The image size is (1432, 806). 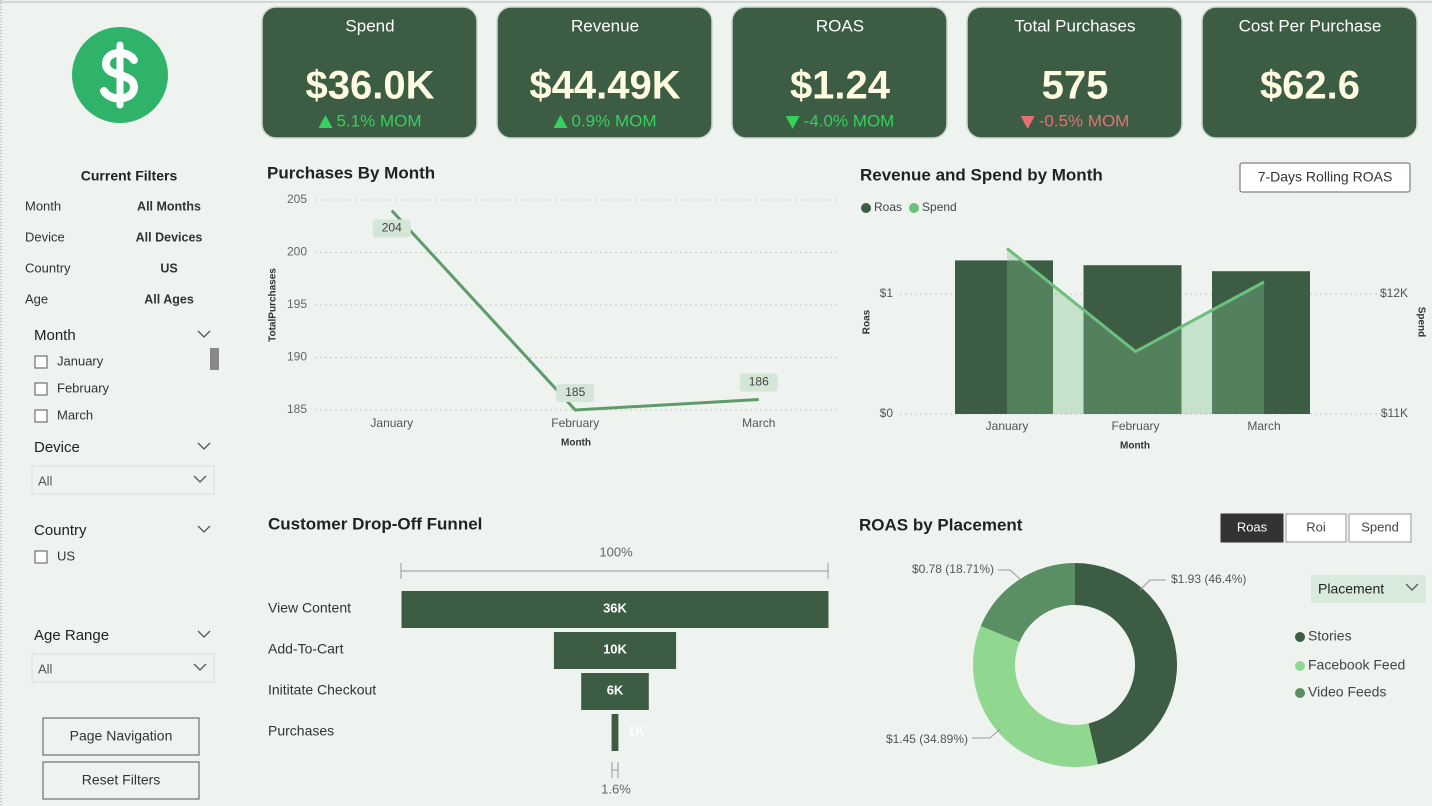 What do you see at coordinates (849, 120) in the screenshot?
I see `kpi-change: -4.0% MOM` at bounding box center [849, 120].